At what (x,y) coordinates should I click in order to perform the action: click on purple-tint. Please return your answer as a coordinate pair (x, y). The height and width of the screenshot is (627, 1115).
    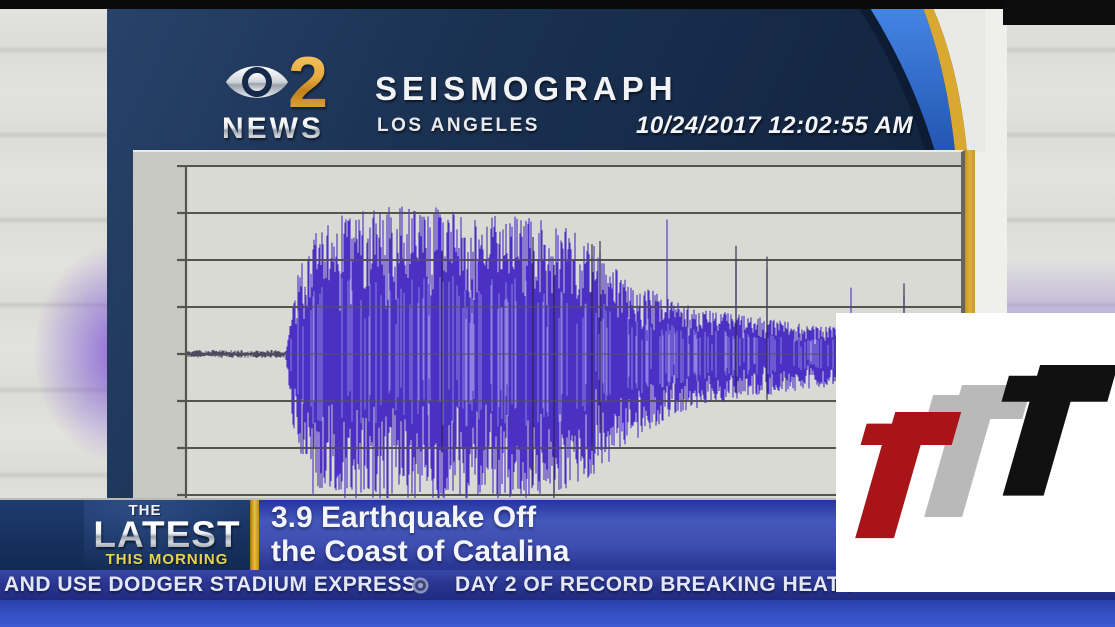
    Looking at the image, I should click on (1061, 285).